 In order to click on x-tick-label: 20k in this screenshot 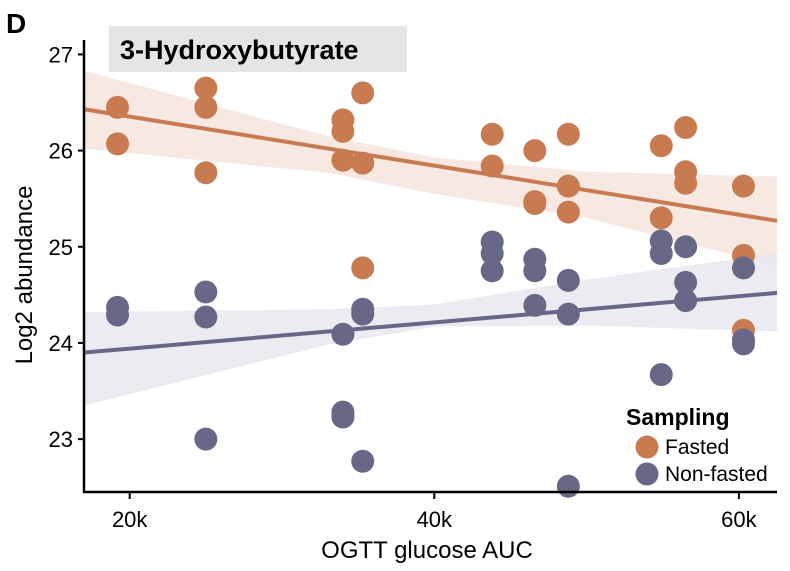, I will do `click(130, 519)`.